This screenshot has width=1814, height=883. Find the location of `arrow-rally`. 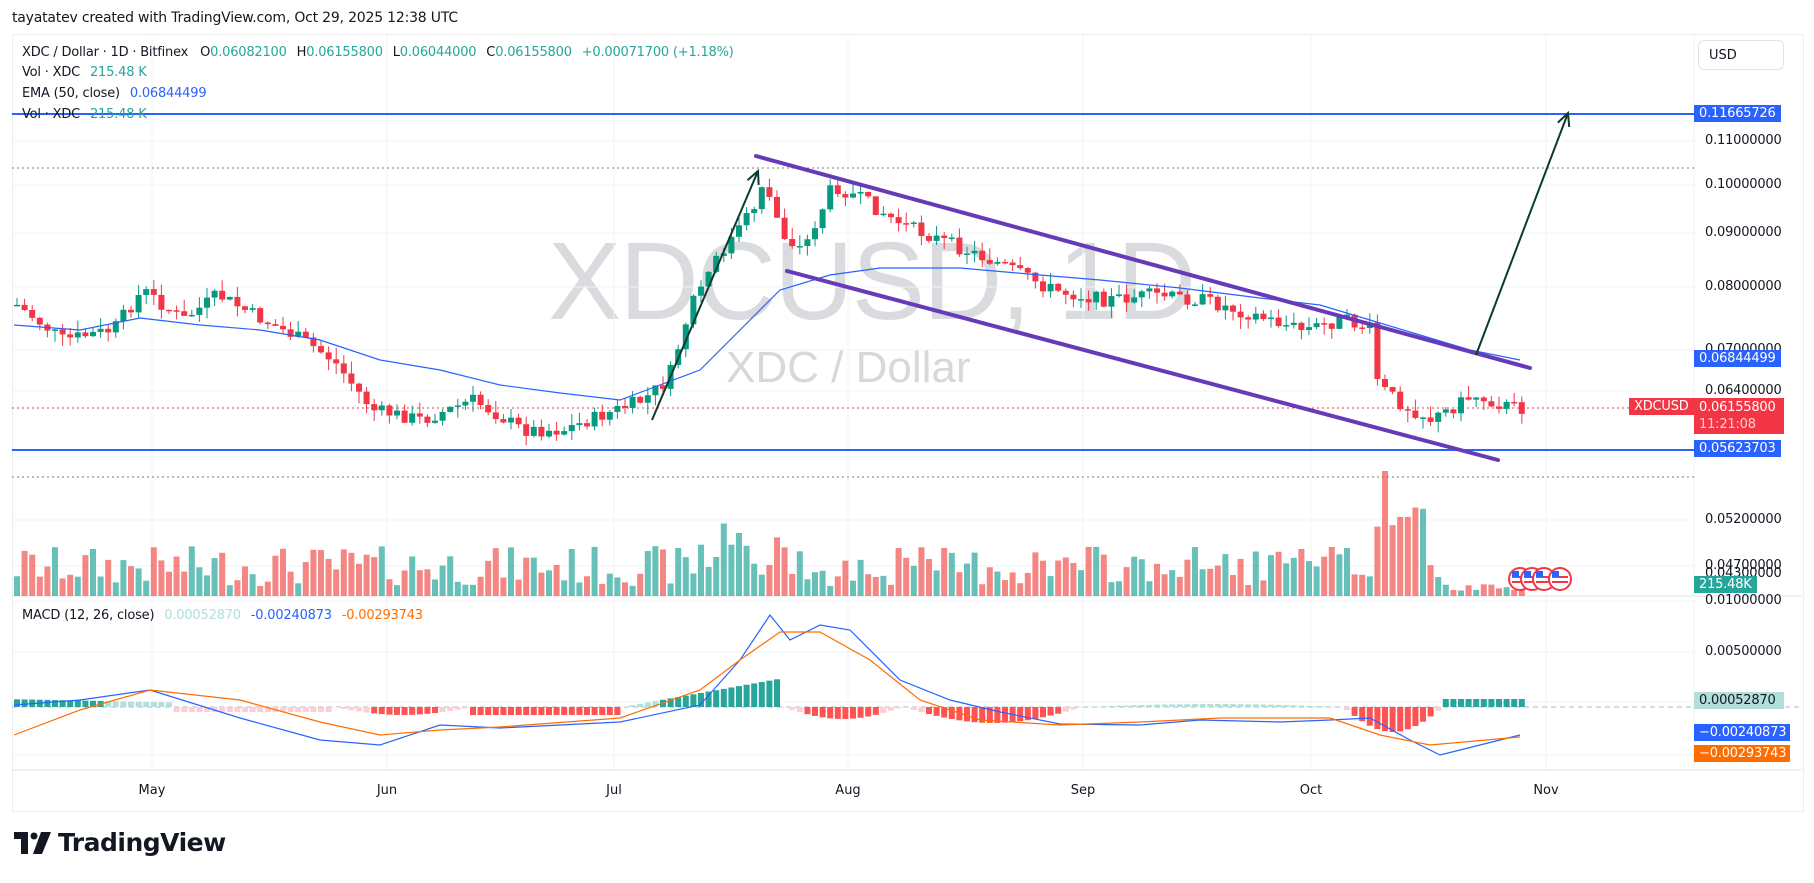

arrow-rally is located at coordinates (705, 295).